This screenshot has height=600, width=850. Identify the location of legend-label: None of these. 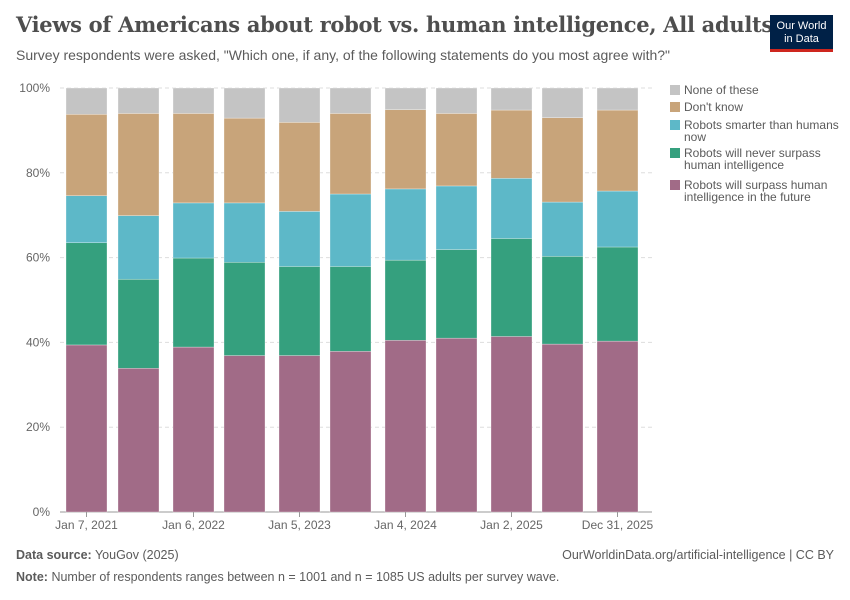
(721, 90).